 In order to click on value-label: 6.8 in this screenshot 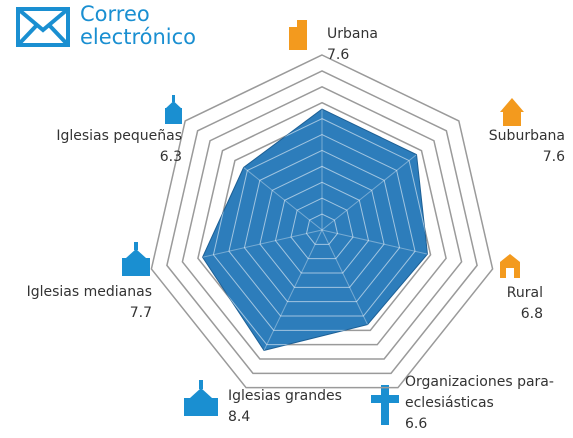, I will do `click(531, 314)`.